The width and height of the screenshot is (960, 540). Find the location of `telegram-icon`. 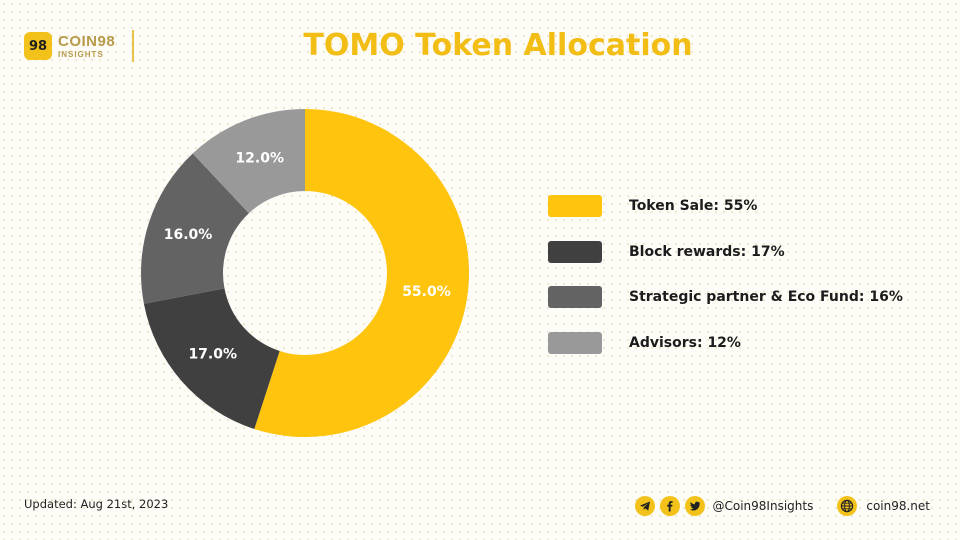

telegram-icon is located at coordinates (644, 506).